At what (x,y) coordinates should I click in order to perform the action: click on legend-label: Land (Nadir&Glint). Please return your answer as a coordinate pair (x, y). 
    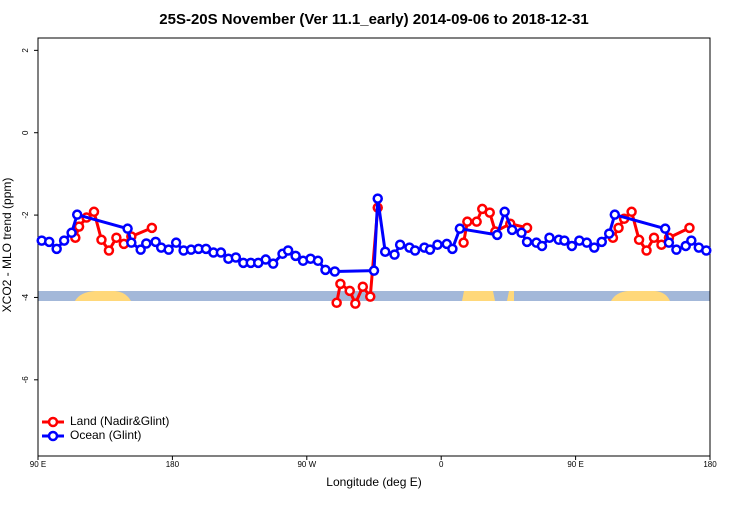
    Looking at the image, I should click on (119, 421).